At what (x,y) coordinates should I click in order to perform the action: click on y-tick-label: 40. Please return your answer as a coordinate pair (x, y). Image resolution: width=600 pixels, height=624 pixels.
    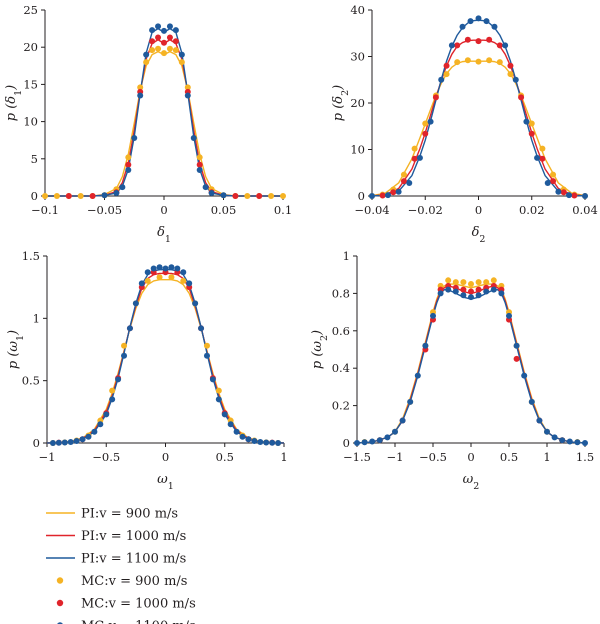
    Looking at the image, I should click on (357, 10).